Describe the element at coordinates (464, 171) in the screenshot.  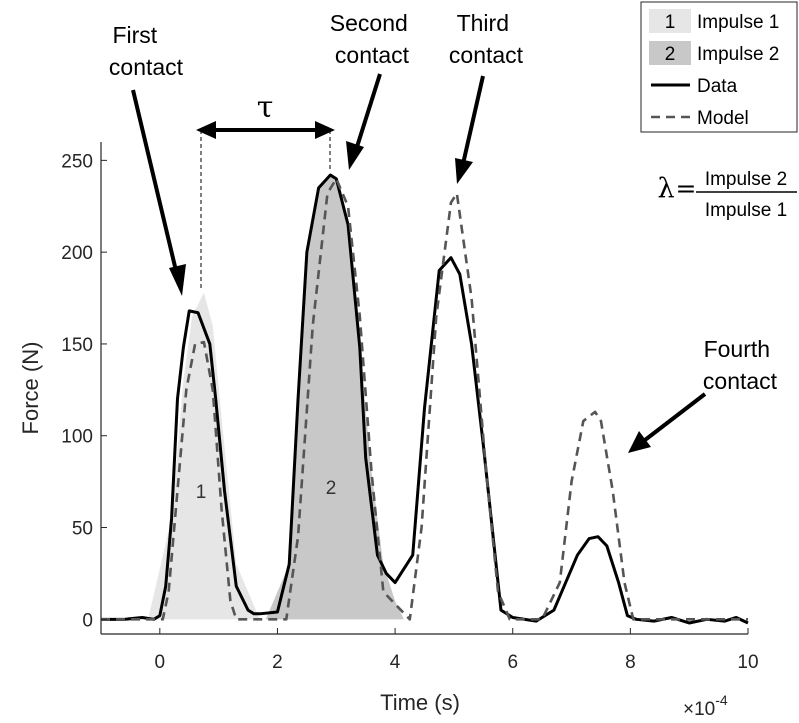
I see `third-contact-arrowhead` at that location.